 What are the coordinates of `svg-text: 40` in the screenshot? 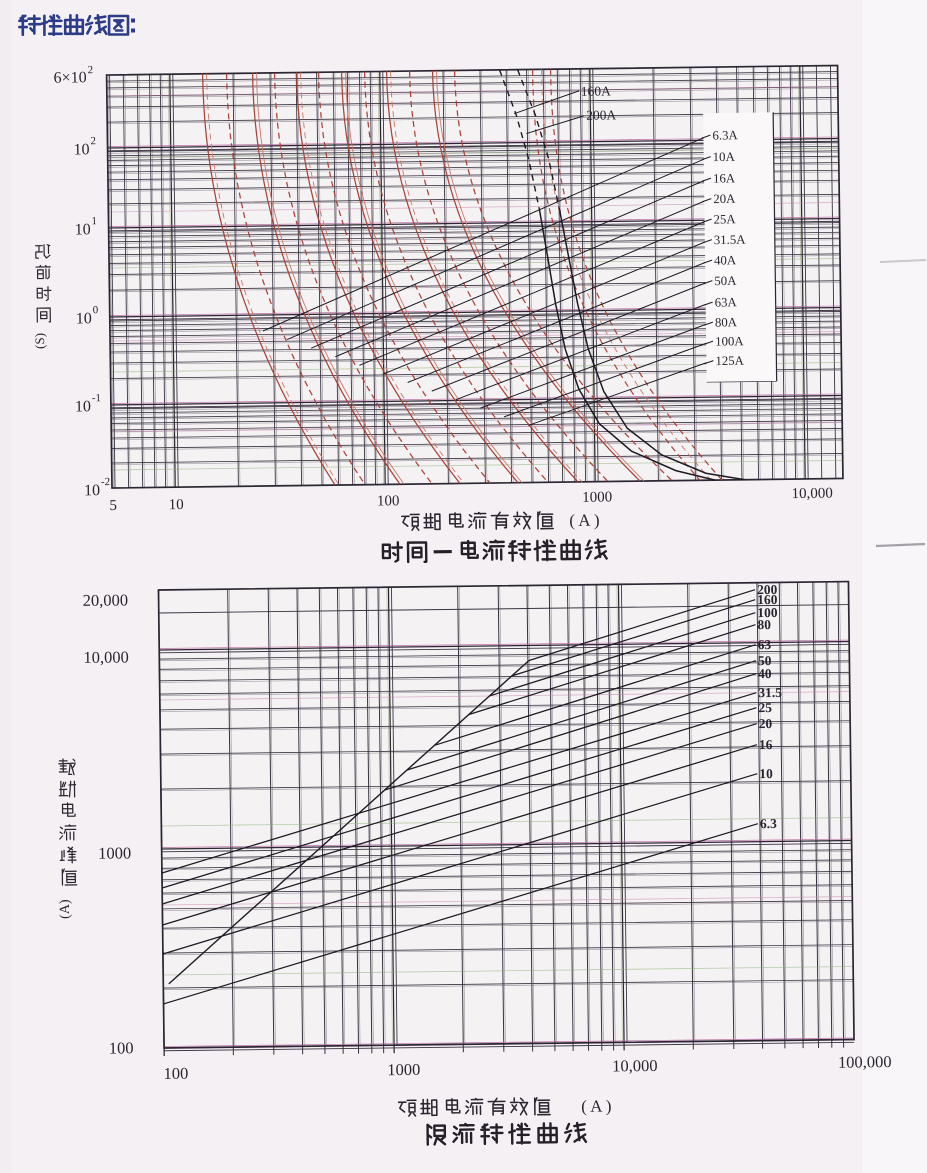 It's located at (765, 673).